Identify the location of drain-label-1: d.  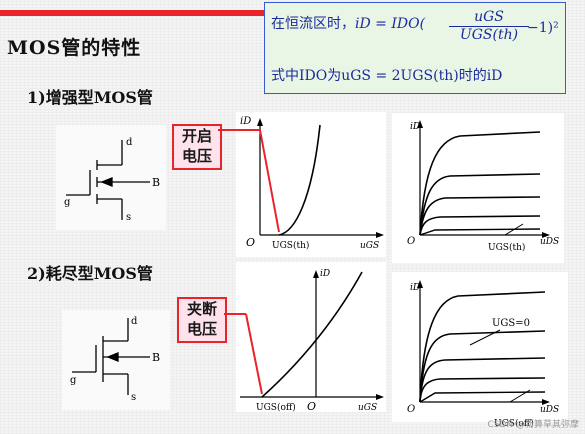
(129, 142).